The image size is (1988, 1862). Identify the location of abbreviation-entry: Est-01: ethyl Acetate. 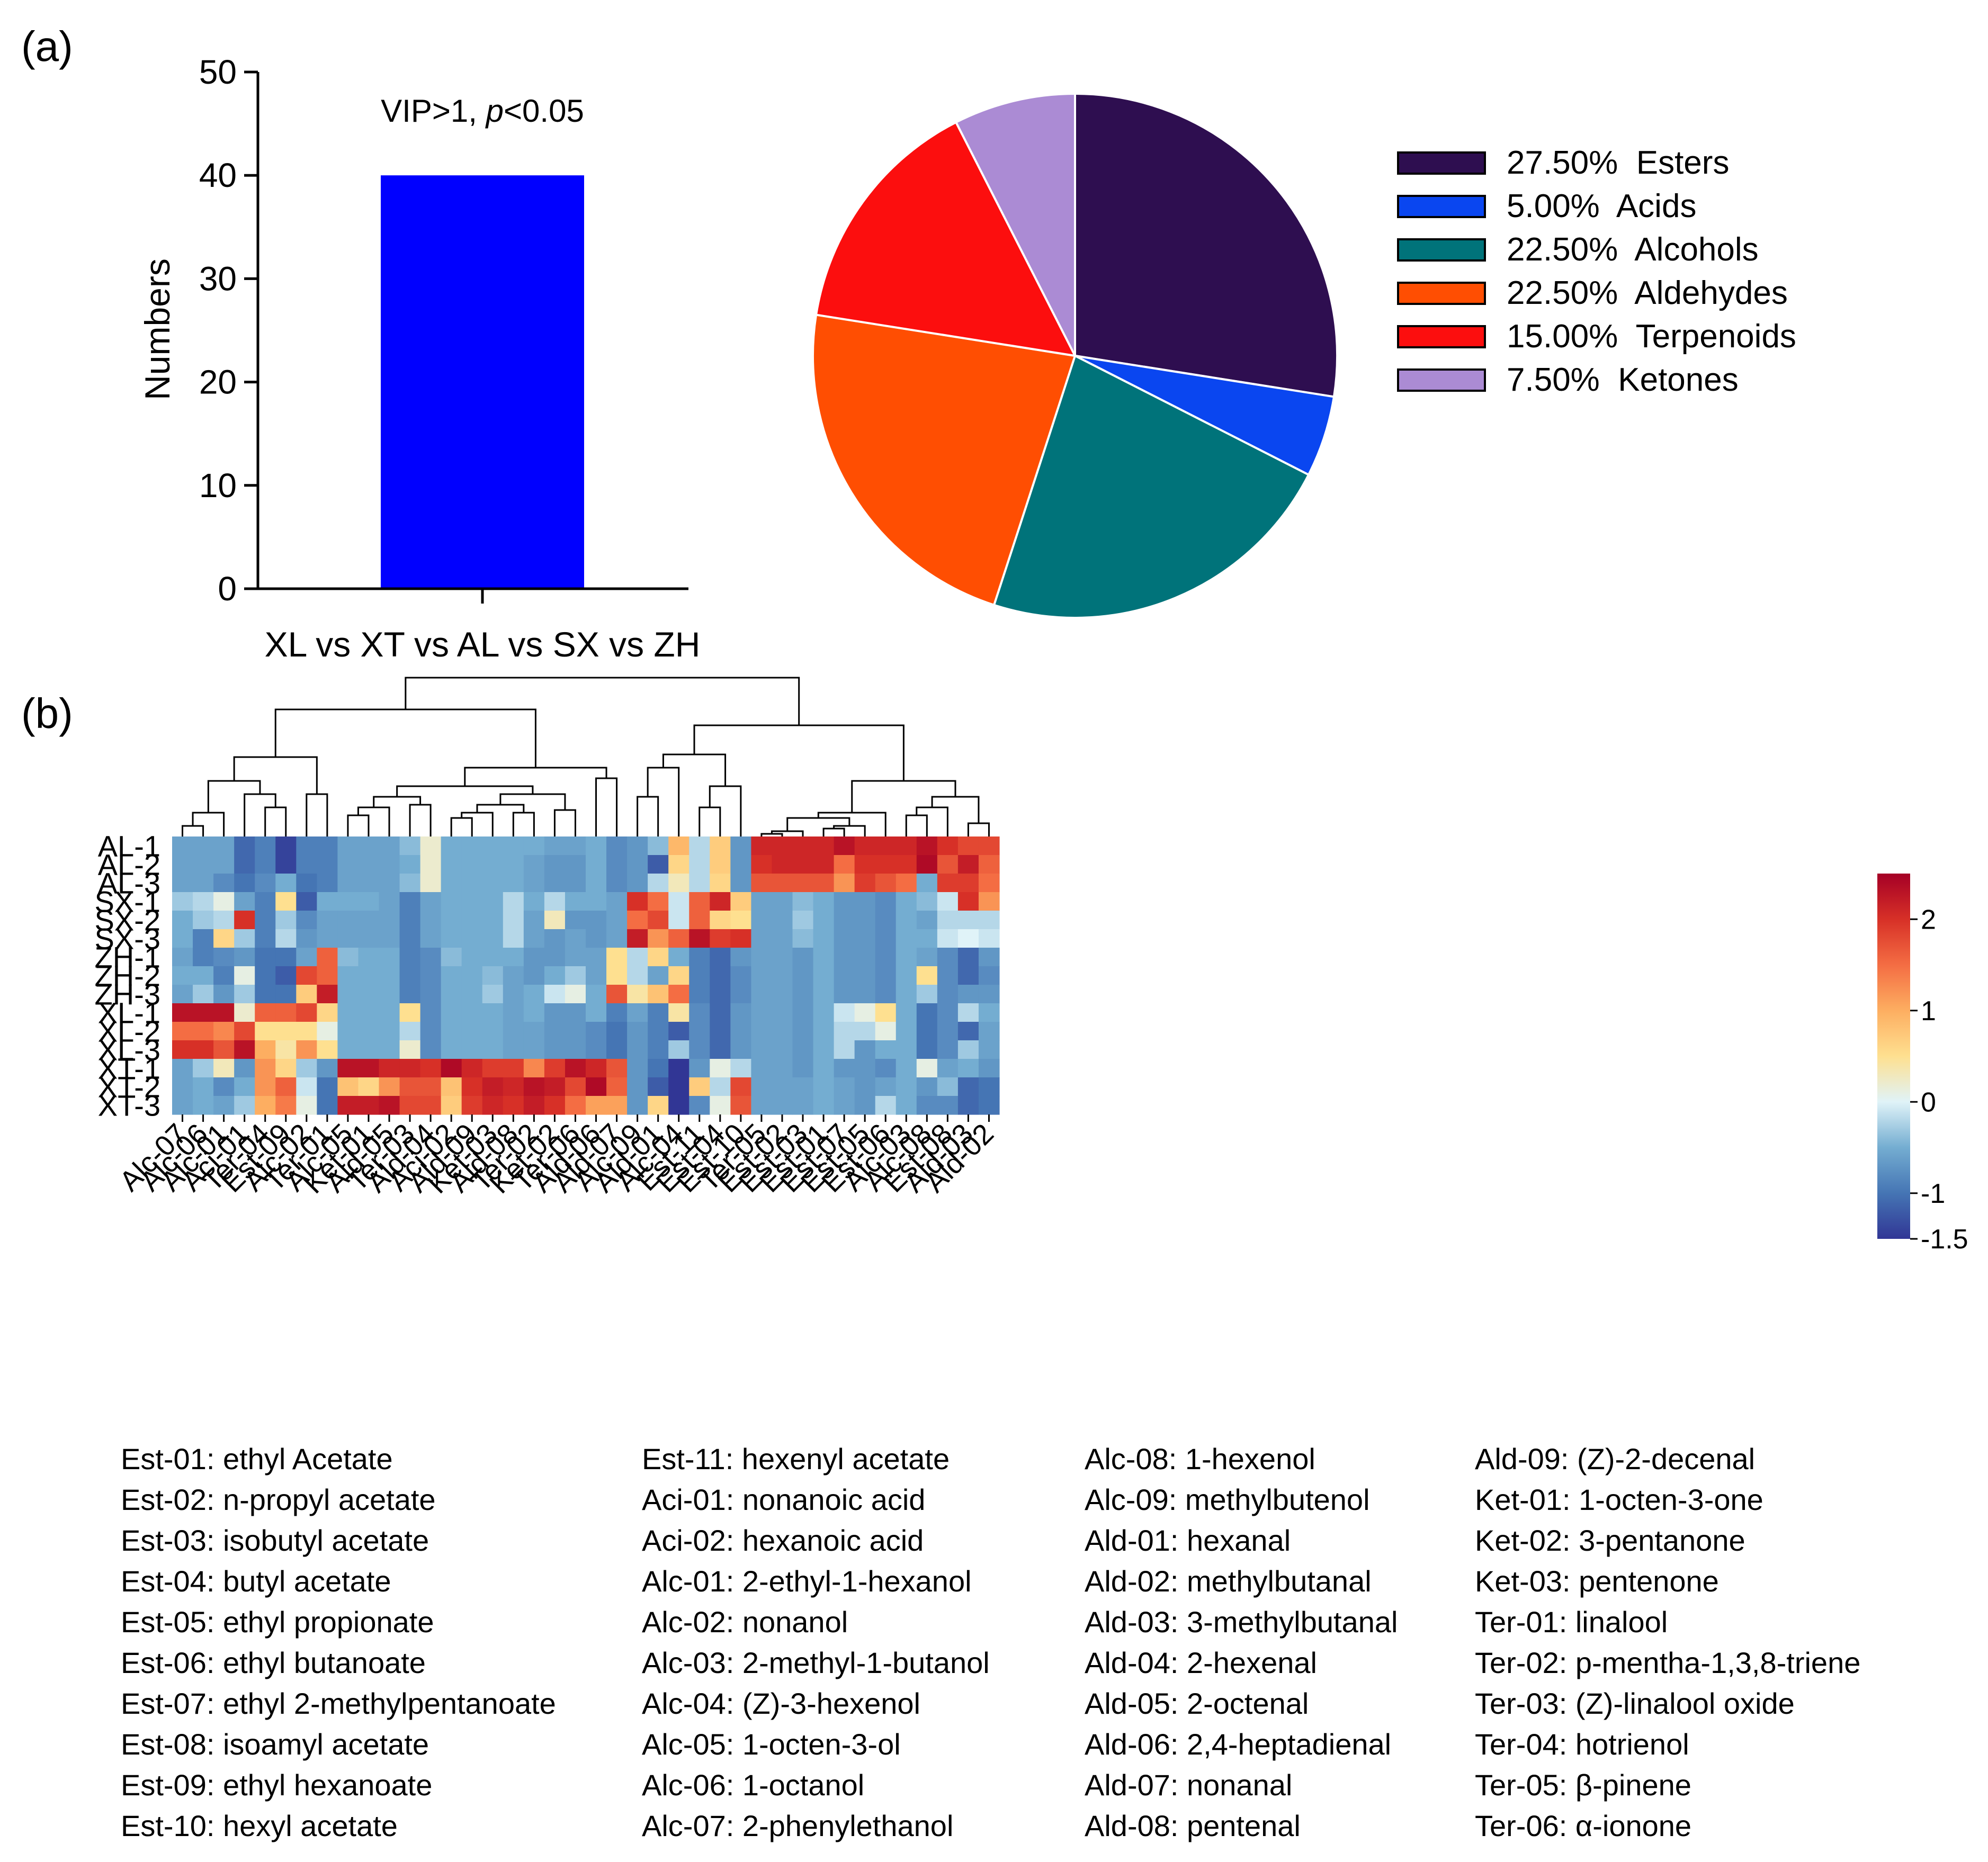
(257, 1459).